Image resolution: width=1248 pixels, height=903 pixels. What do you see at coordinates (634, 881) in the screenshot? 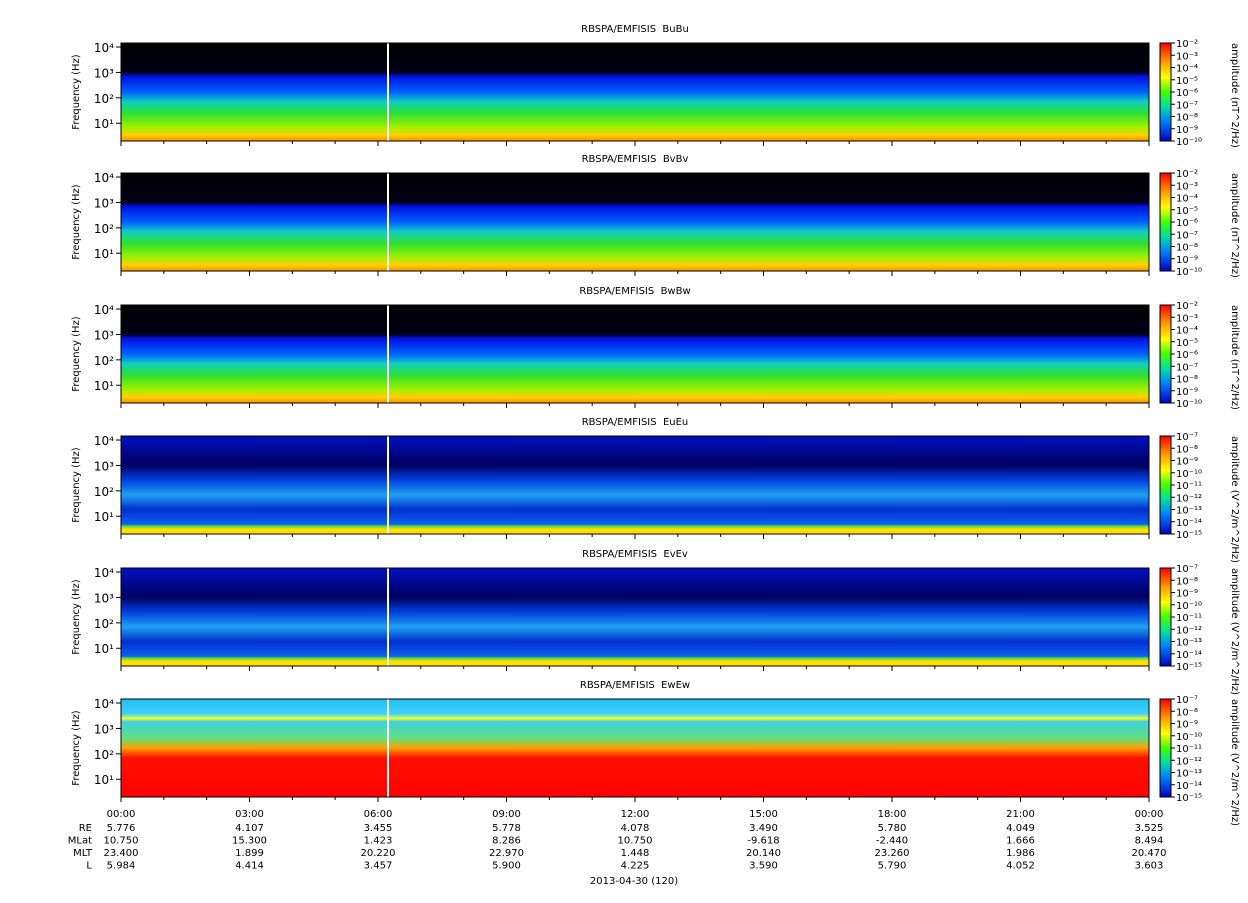
I see `x-axis-label: 2013-04-30 (120)` at bounding box center [634, 881].